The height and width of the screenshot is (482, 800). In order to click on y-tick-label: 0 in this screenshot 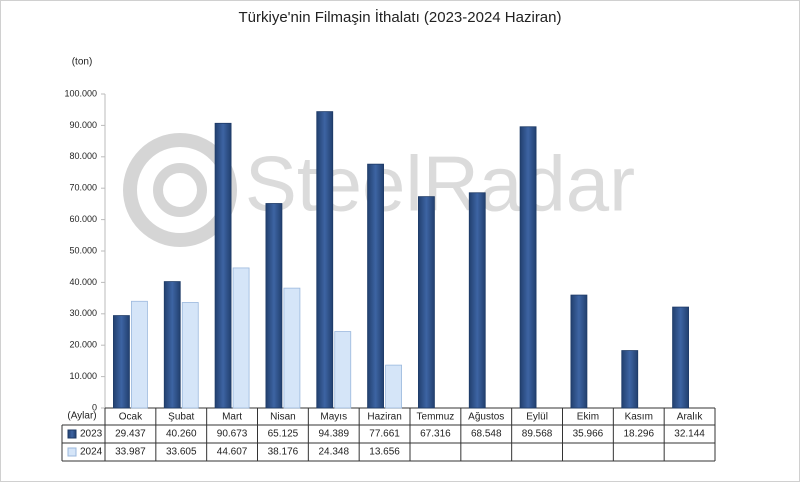, I will do `click(94, 407)`.